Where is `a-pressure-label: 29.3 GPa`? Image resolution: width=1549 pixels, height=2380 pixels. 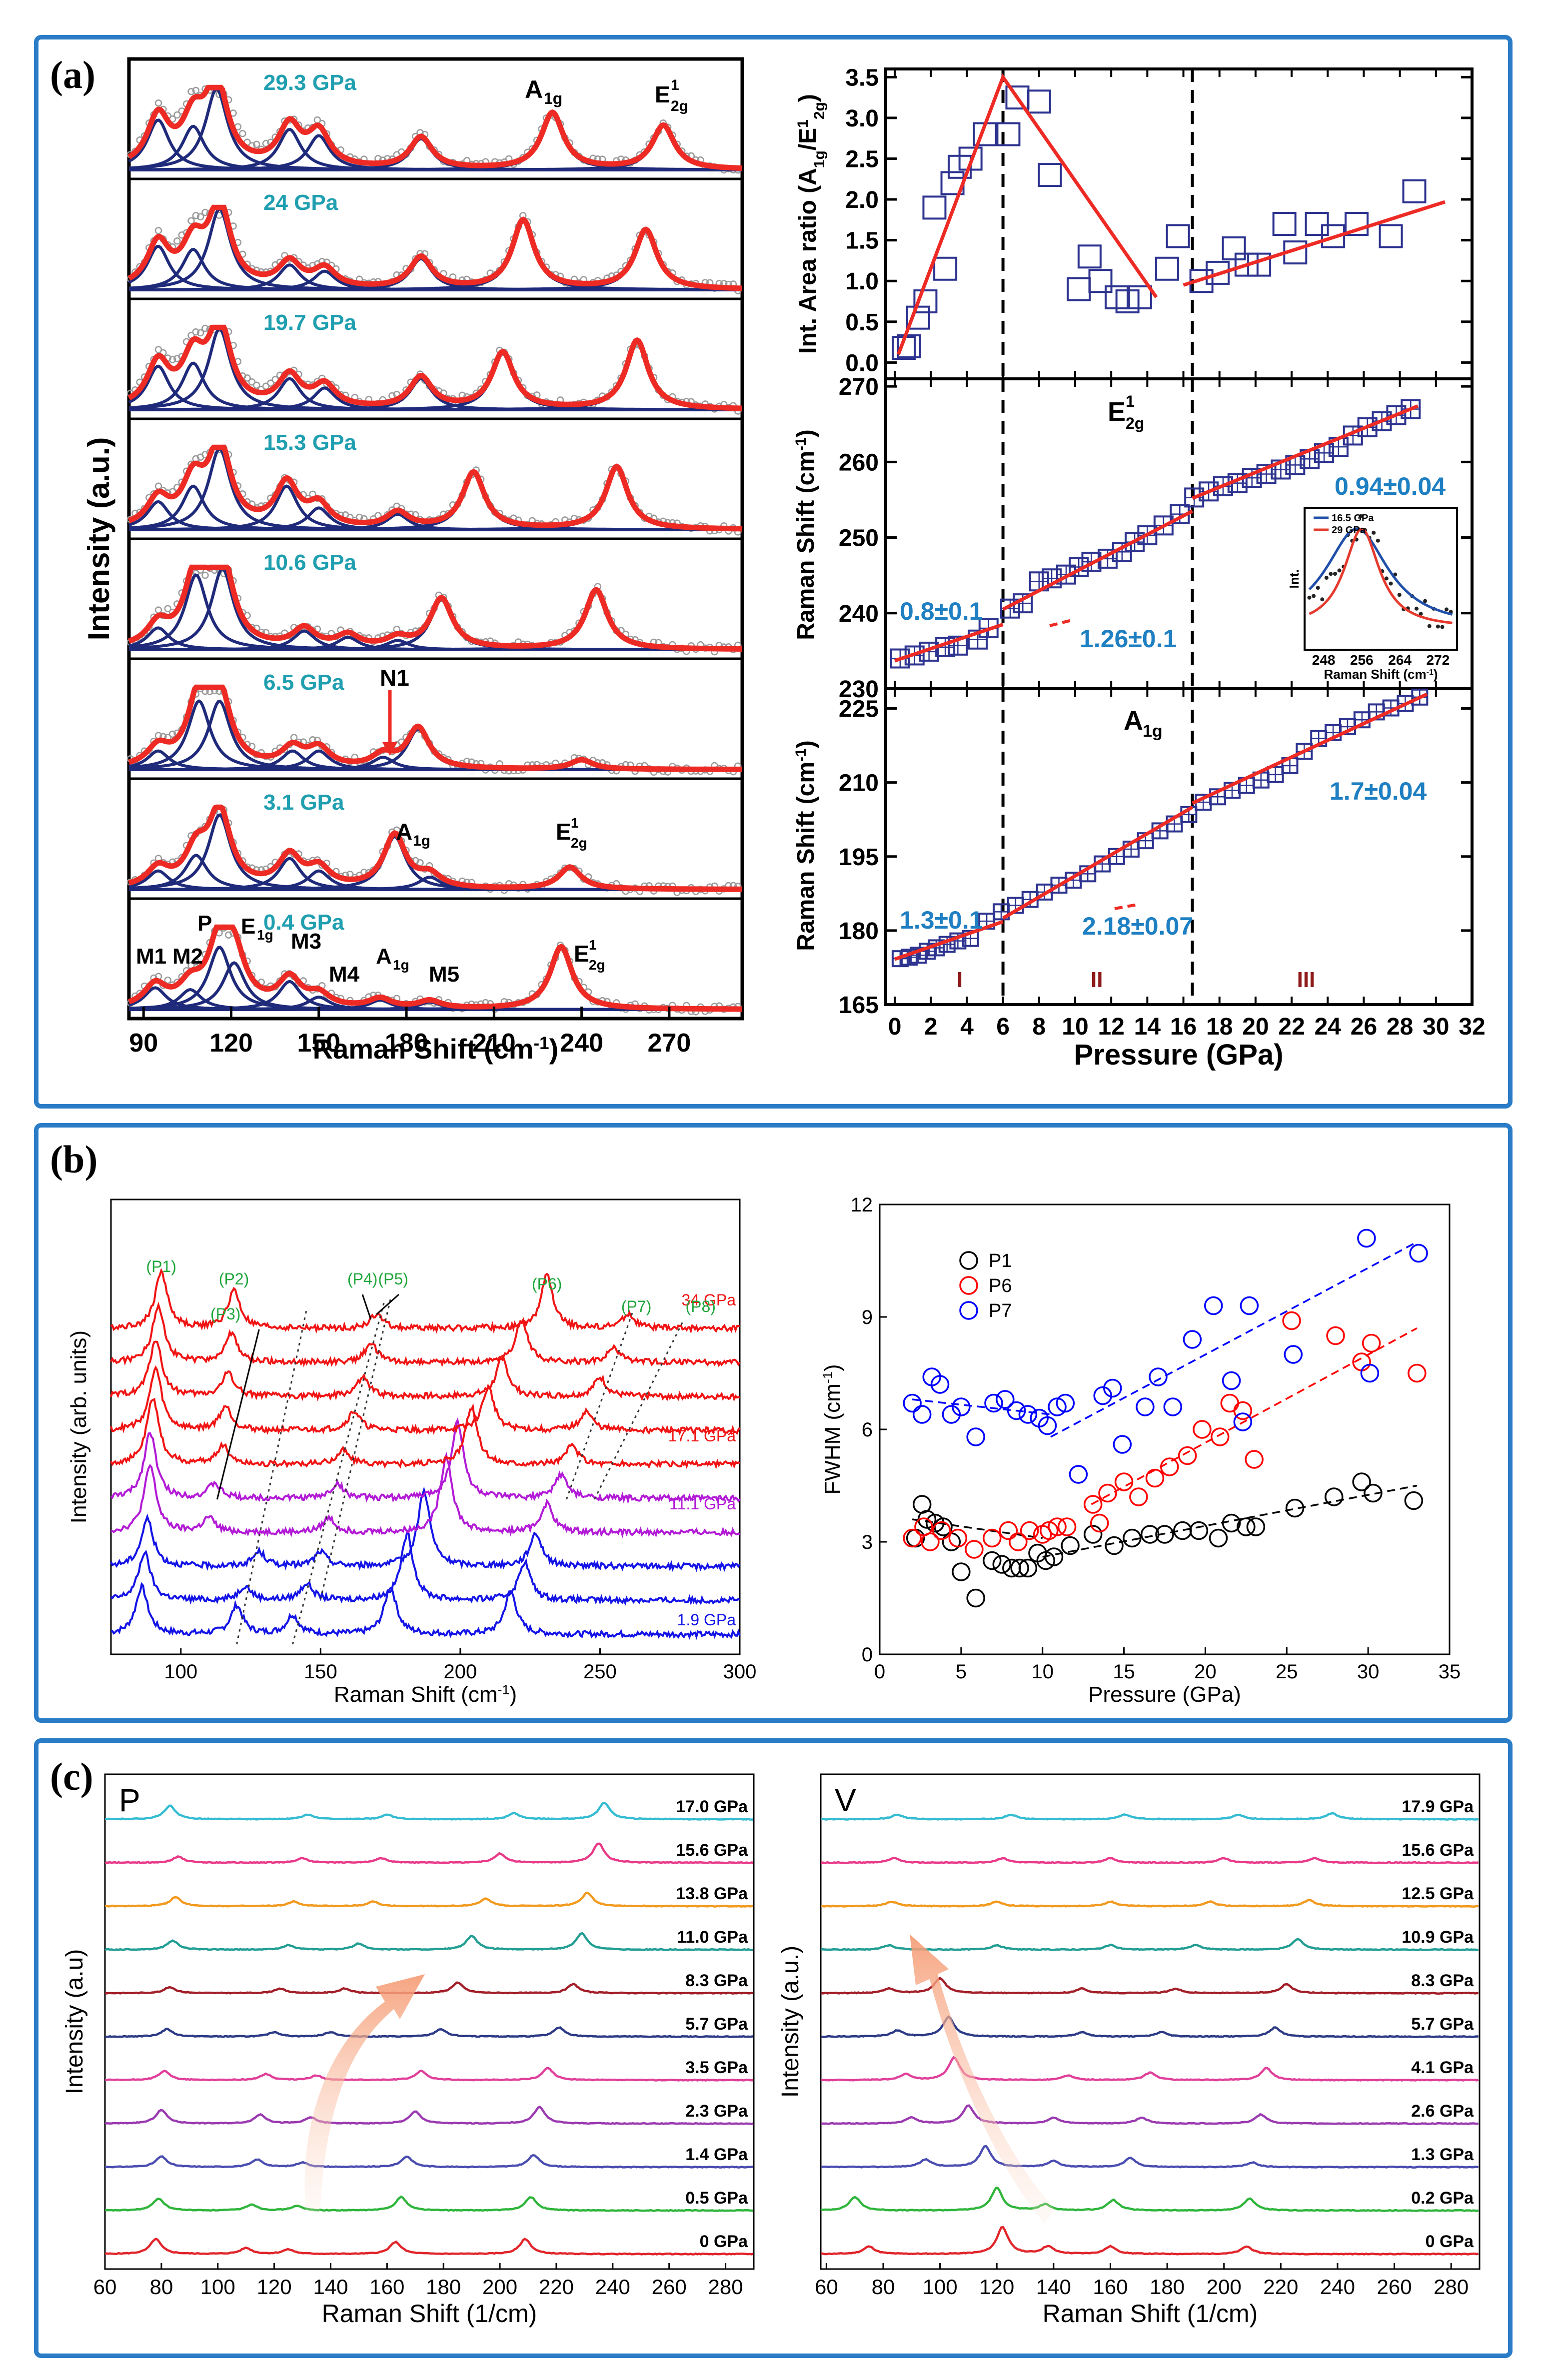
a-pressure-label: 29.3 GPa is located at coordinates (309, 82).